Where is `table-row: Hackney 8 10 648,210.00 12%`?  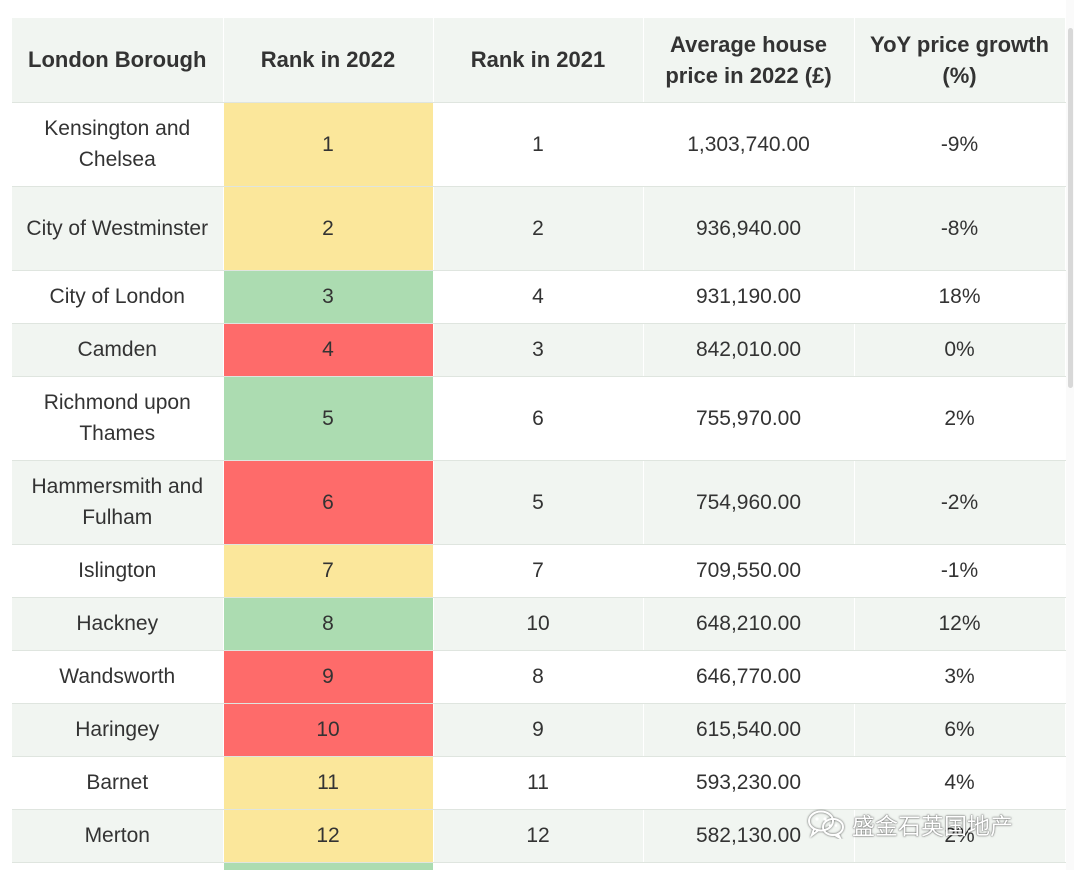
table-row: Hackney 8 10 648,210.00 12% is located at coordinates (539, 624).